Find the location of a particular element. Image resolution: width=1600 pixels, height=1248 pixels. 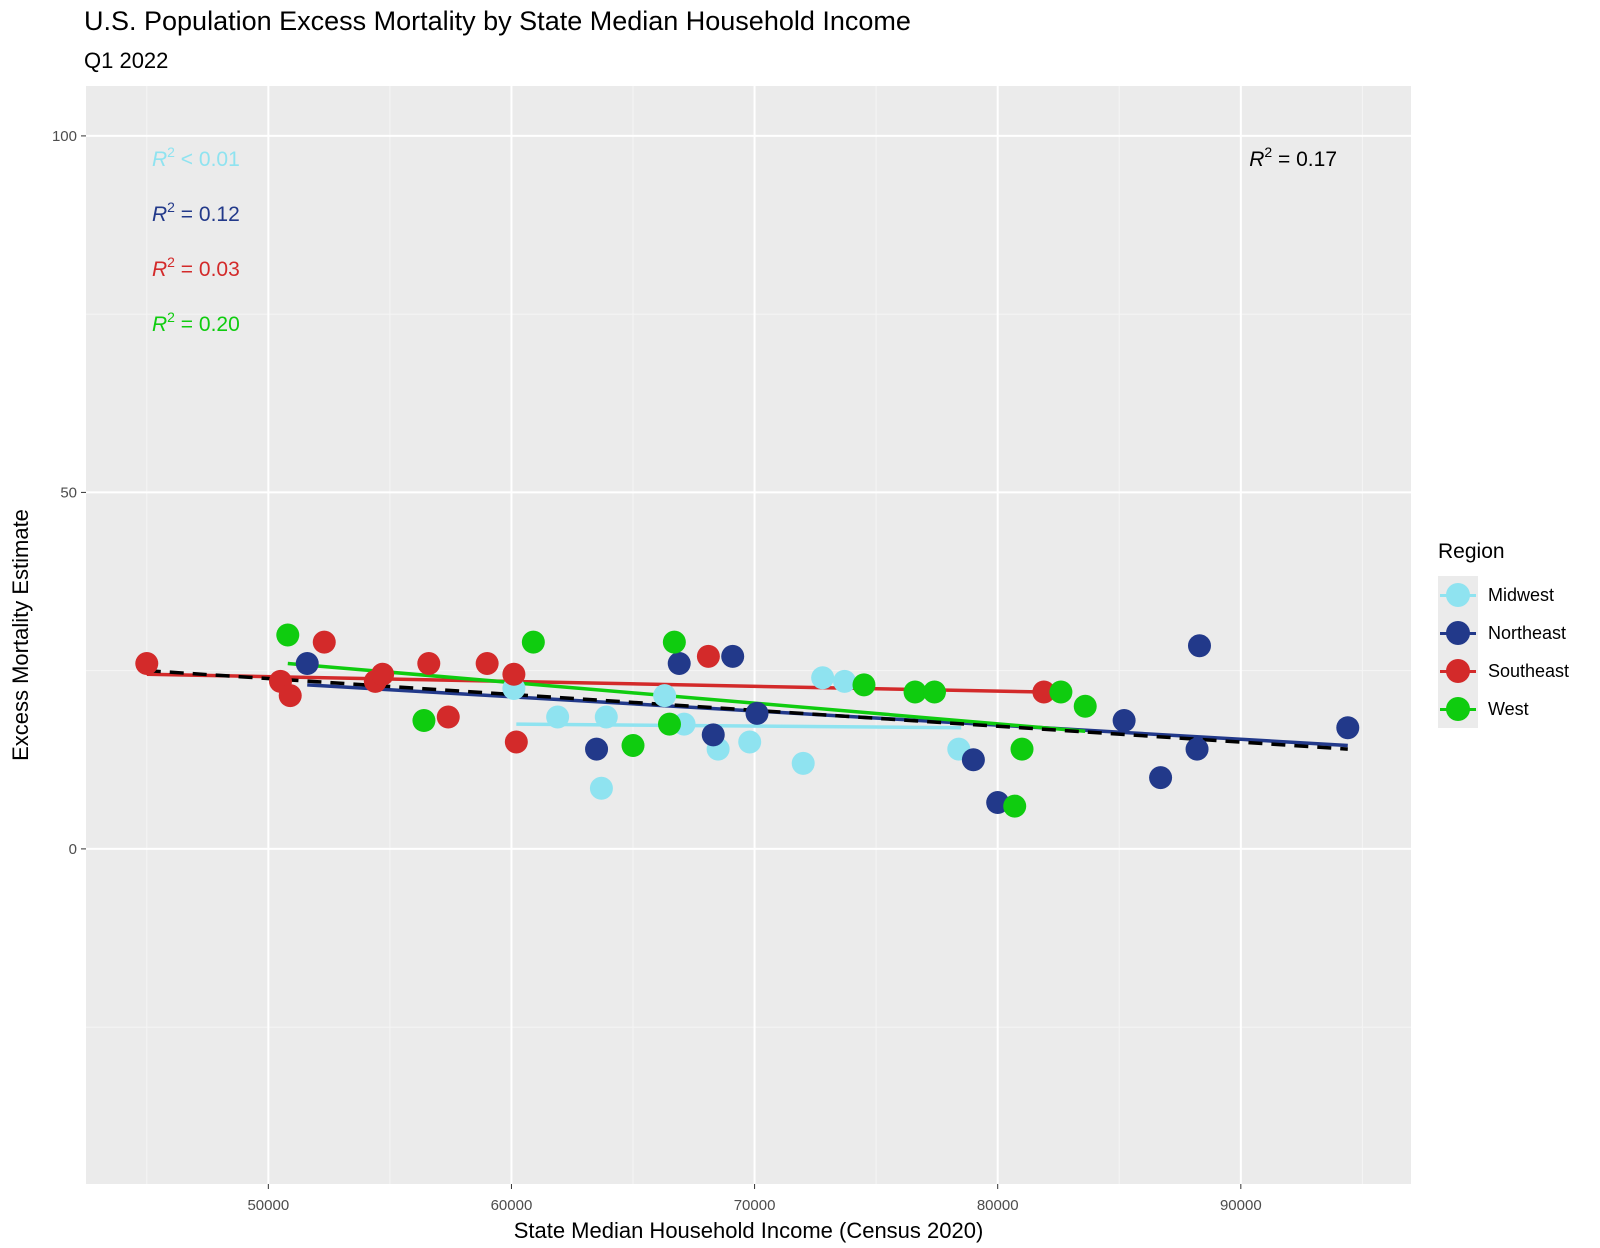

legend: Region Midwest Northeast Southeast West is located at coordinates (1503, 634).